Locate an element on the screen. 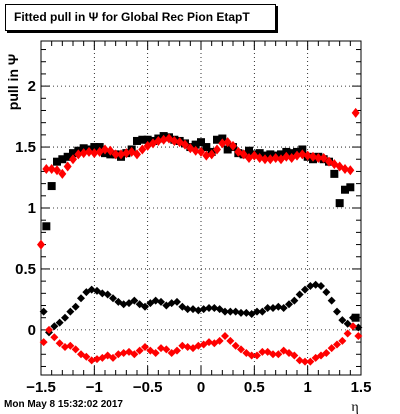 This screenshot has height=414, width=400. x-tick-label: 0 is located at coordinates (201, 387).